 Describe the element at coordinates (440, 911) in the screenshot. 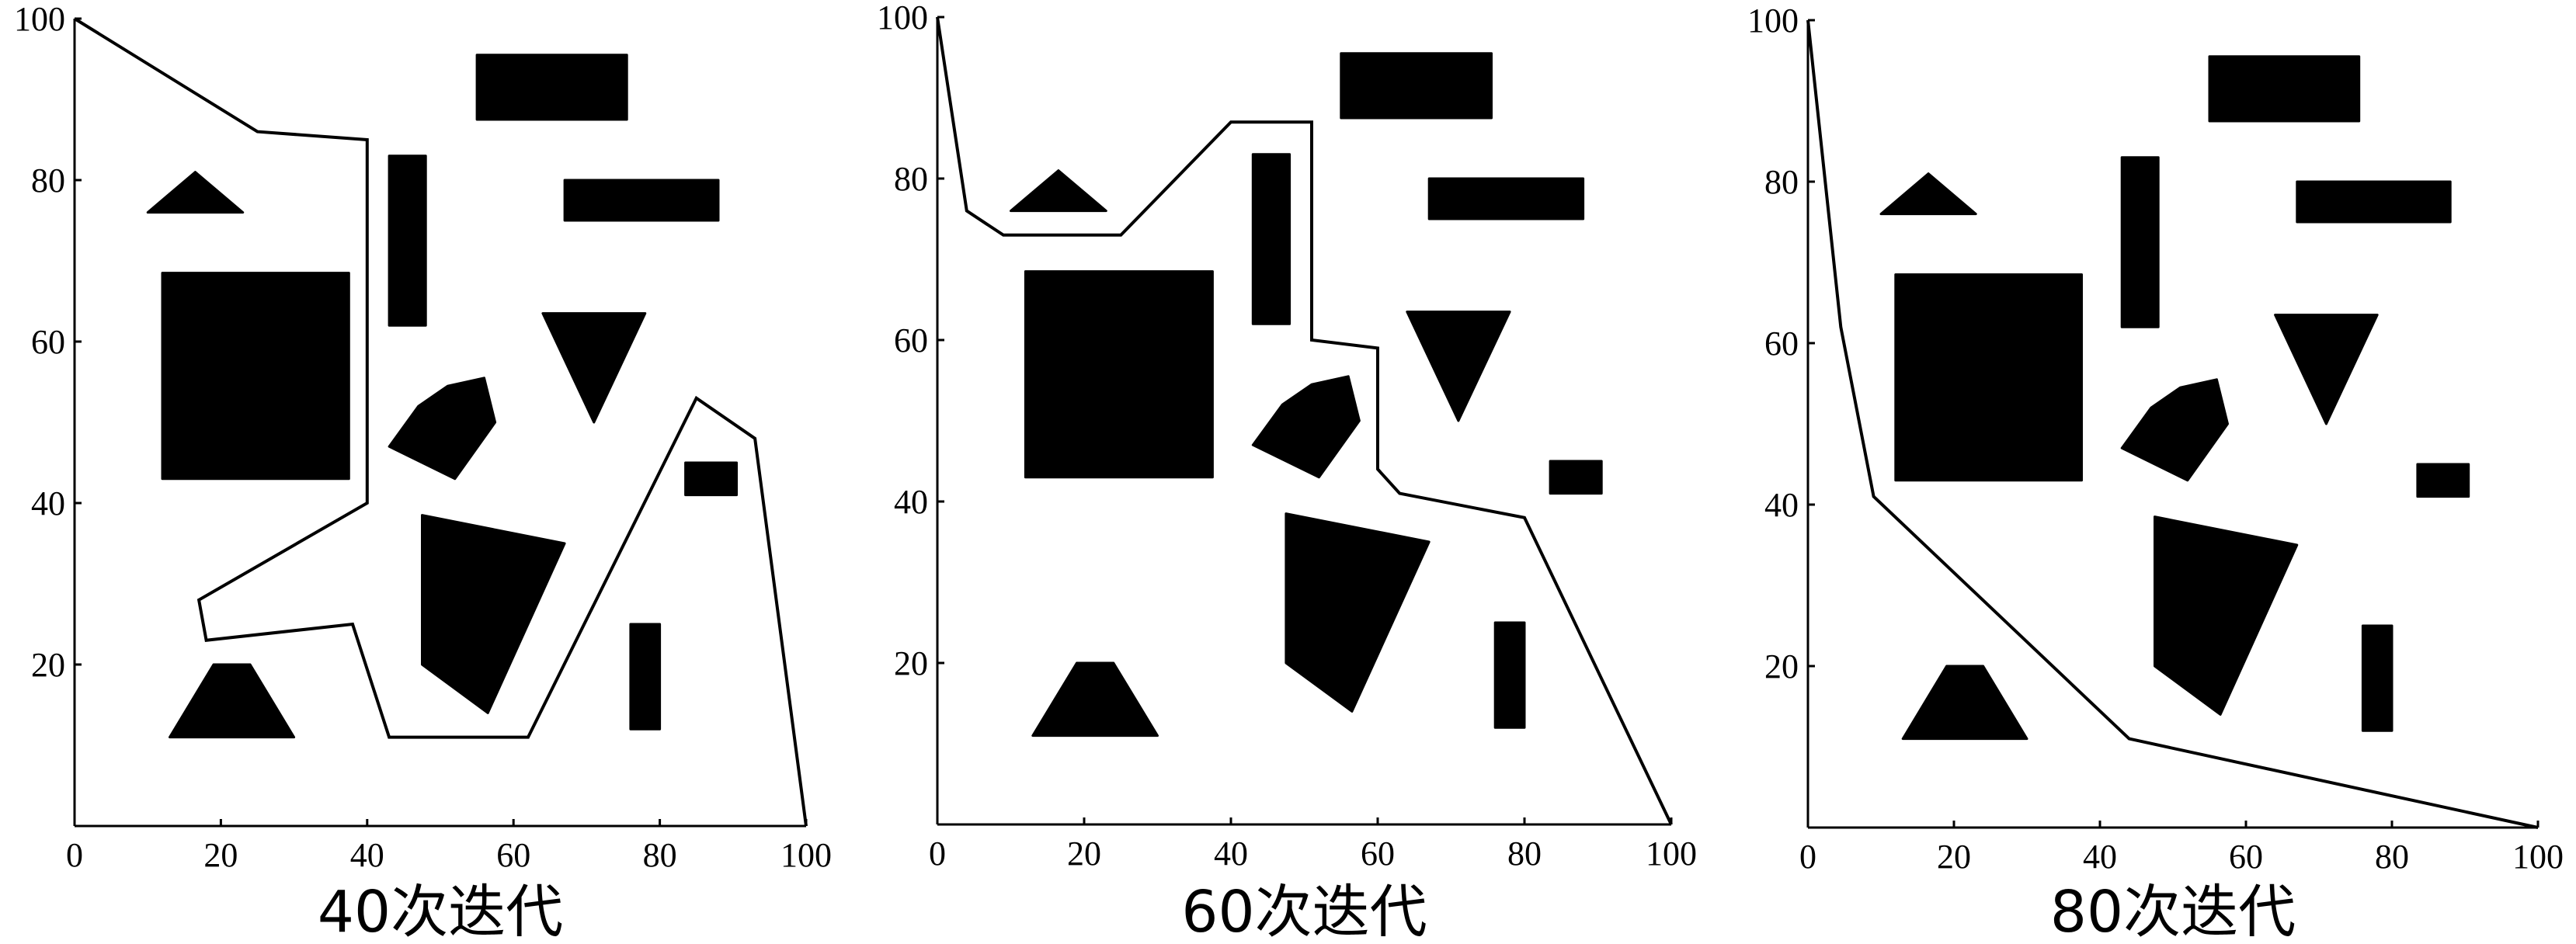

I see `panel-caption: 40次迭代` at that location.